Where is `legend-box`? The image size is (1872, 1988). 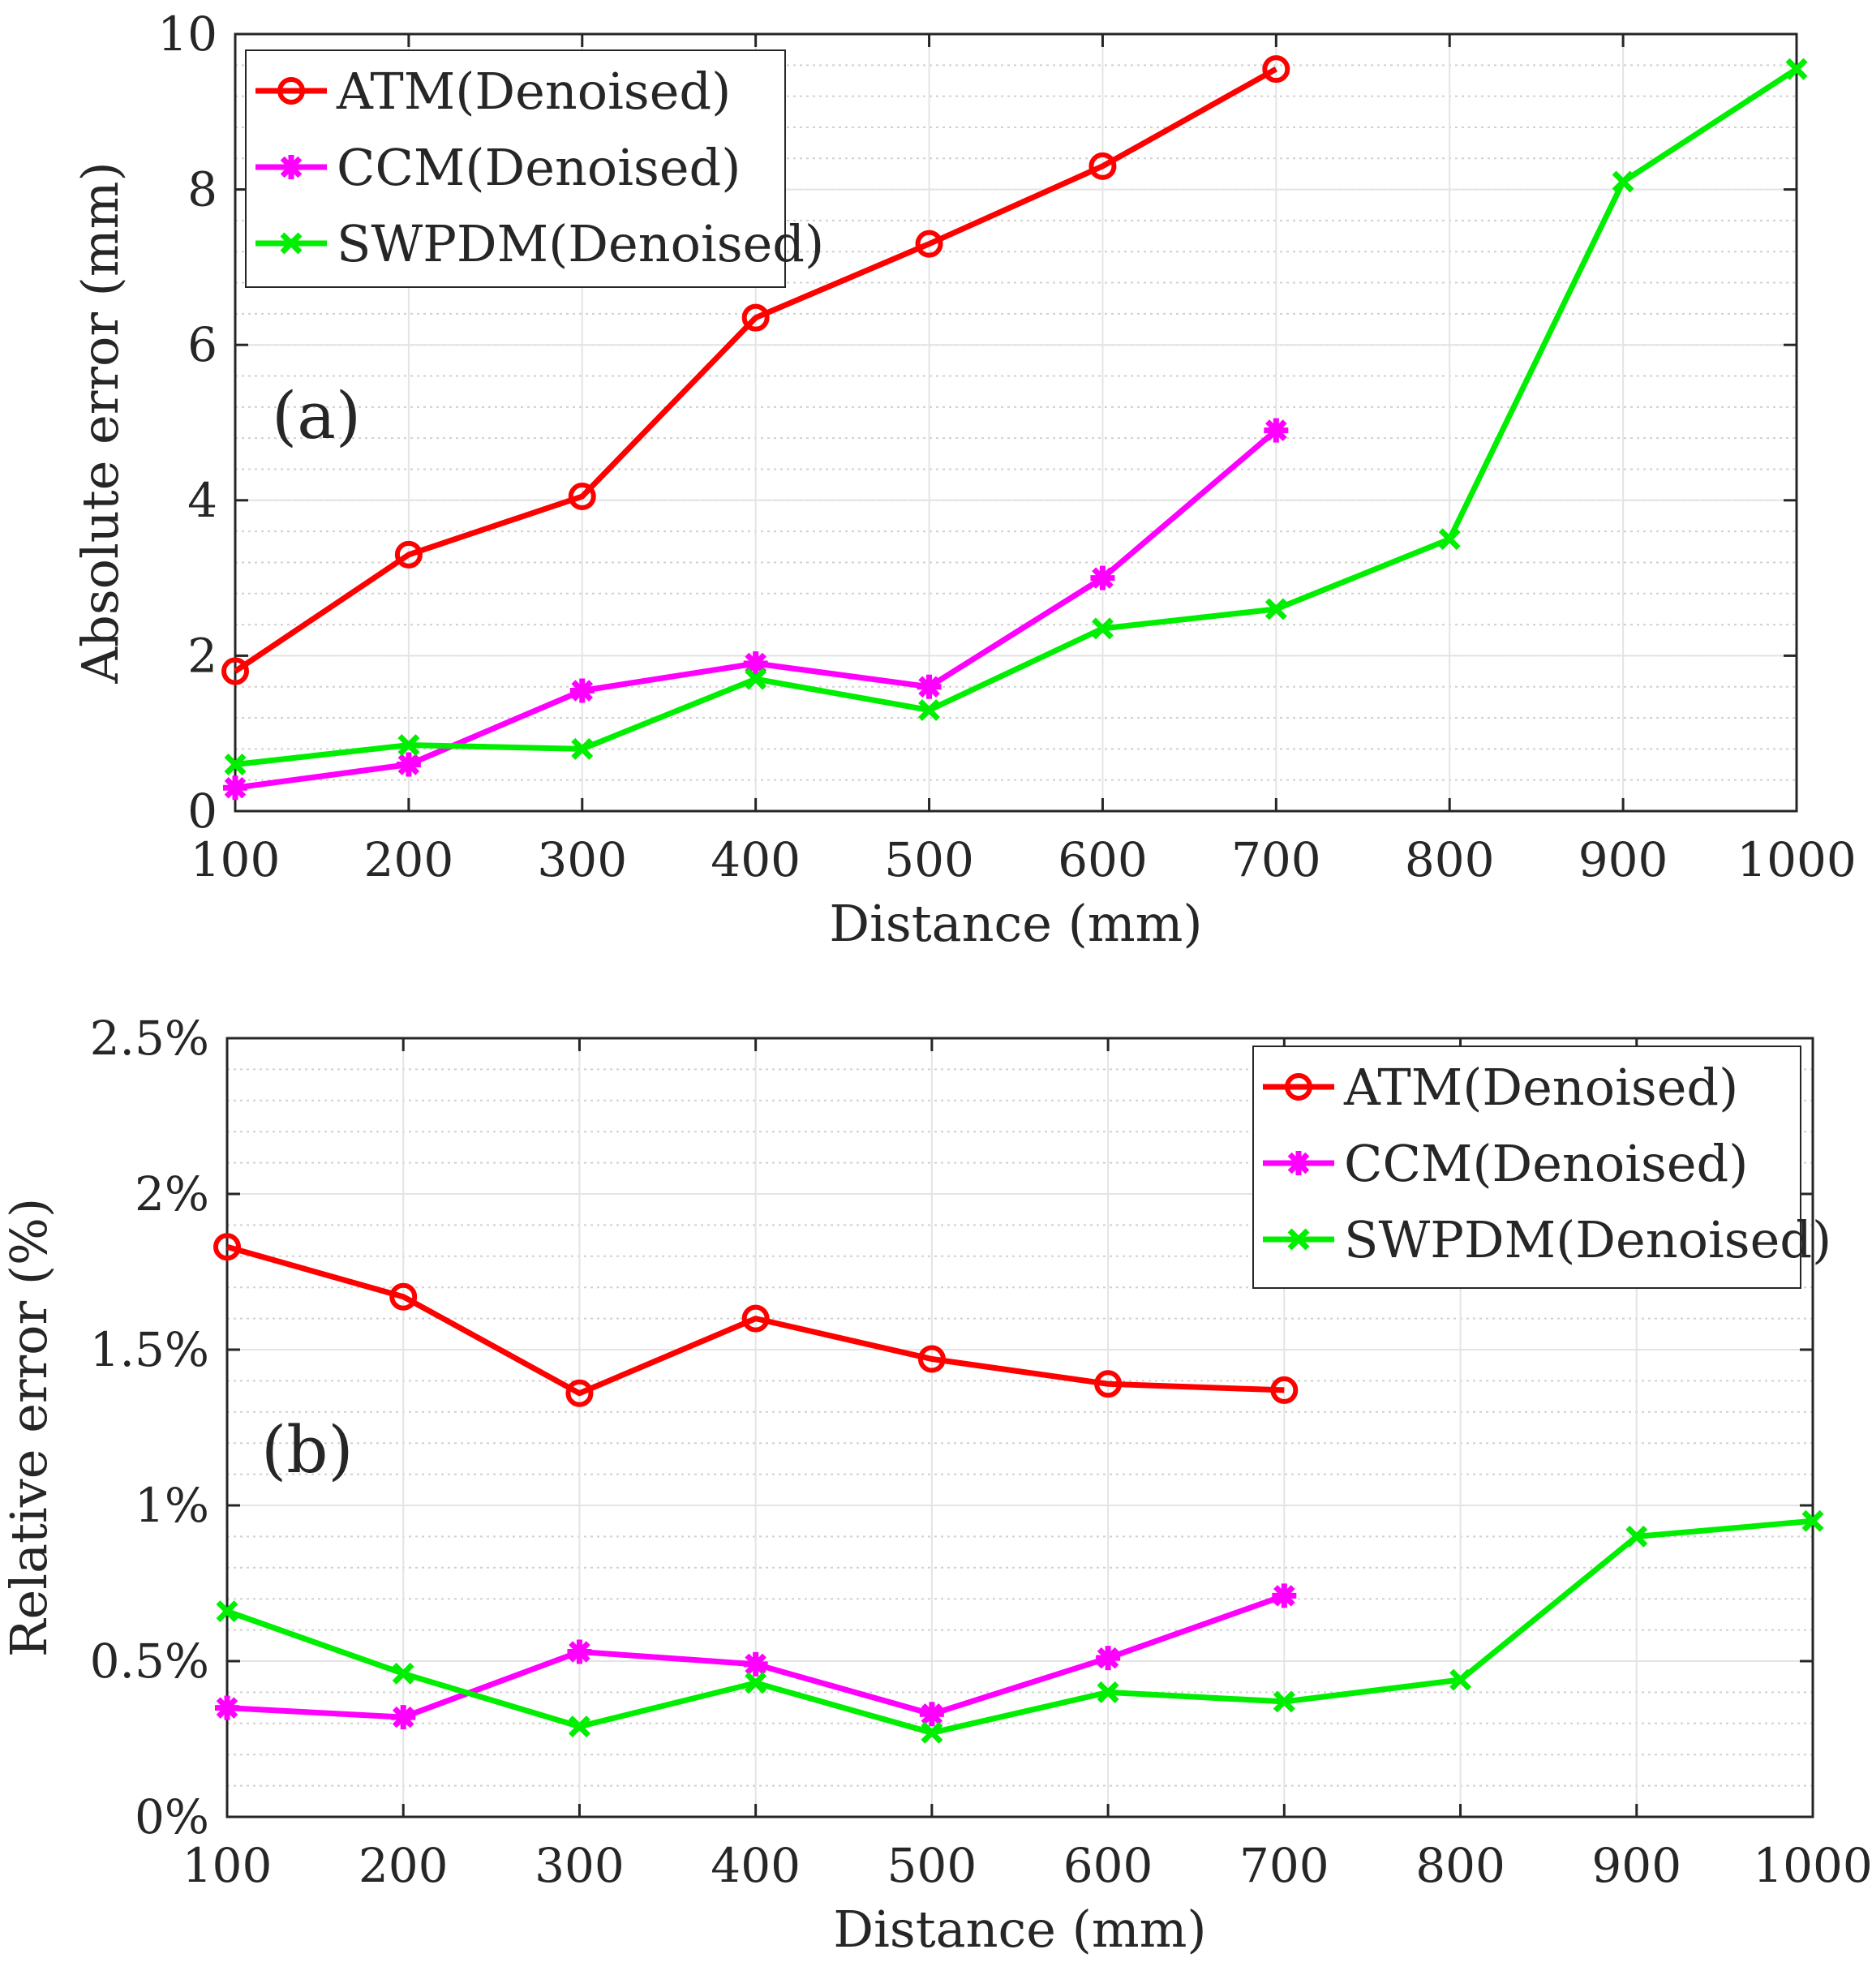
legend-box is located at coordinates (515, 168).